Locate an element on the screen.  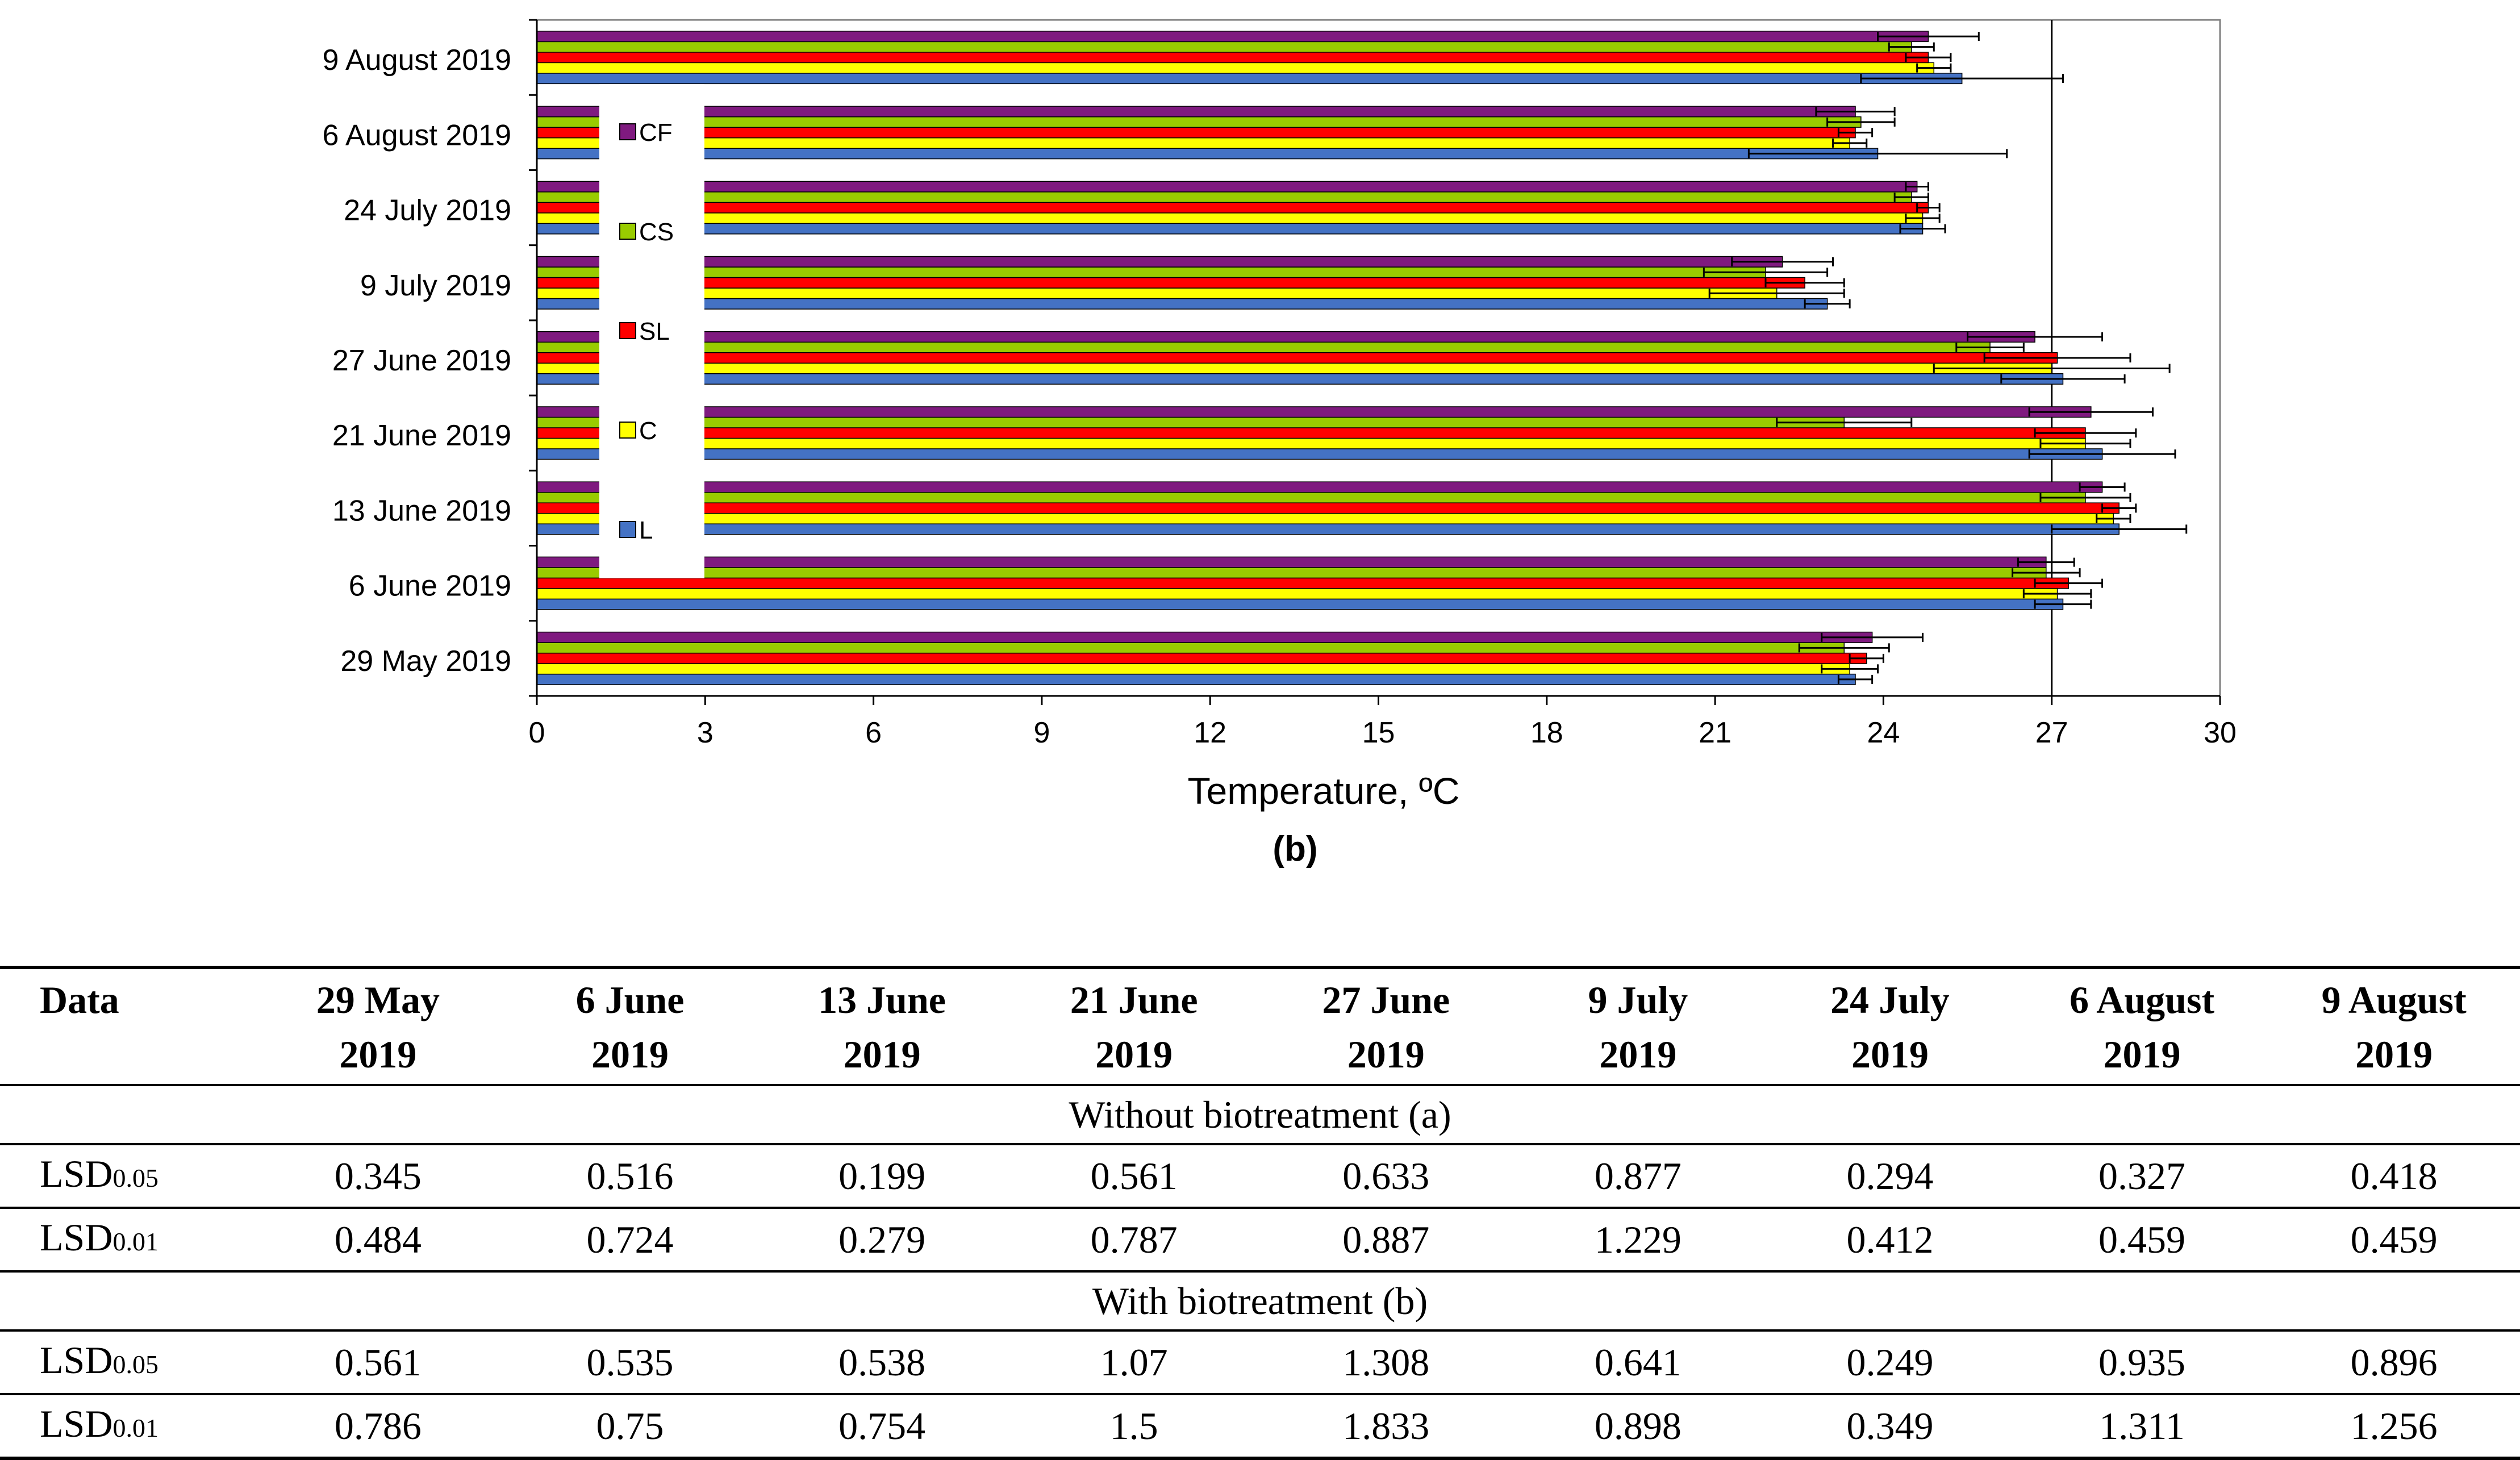
legend-box is located at coordinates (651, 331).